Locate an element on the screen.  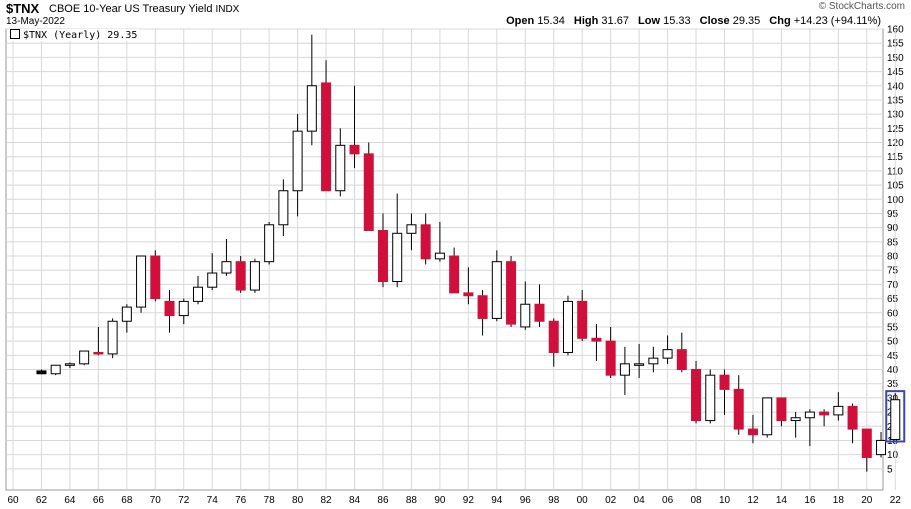
y-tick-label: 10 is located at coordinates (893, 455).